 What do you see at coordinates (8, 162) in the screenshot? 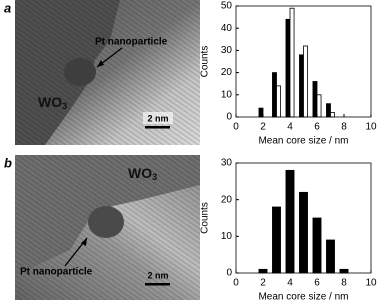
I see `panel-label: b` at bounding box center [8, 162].